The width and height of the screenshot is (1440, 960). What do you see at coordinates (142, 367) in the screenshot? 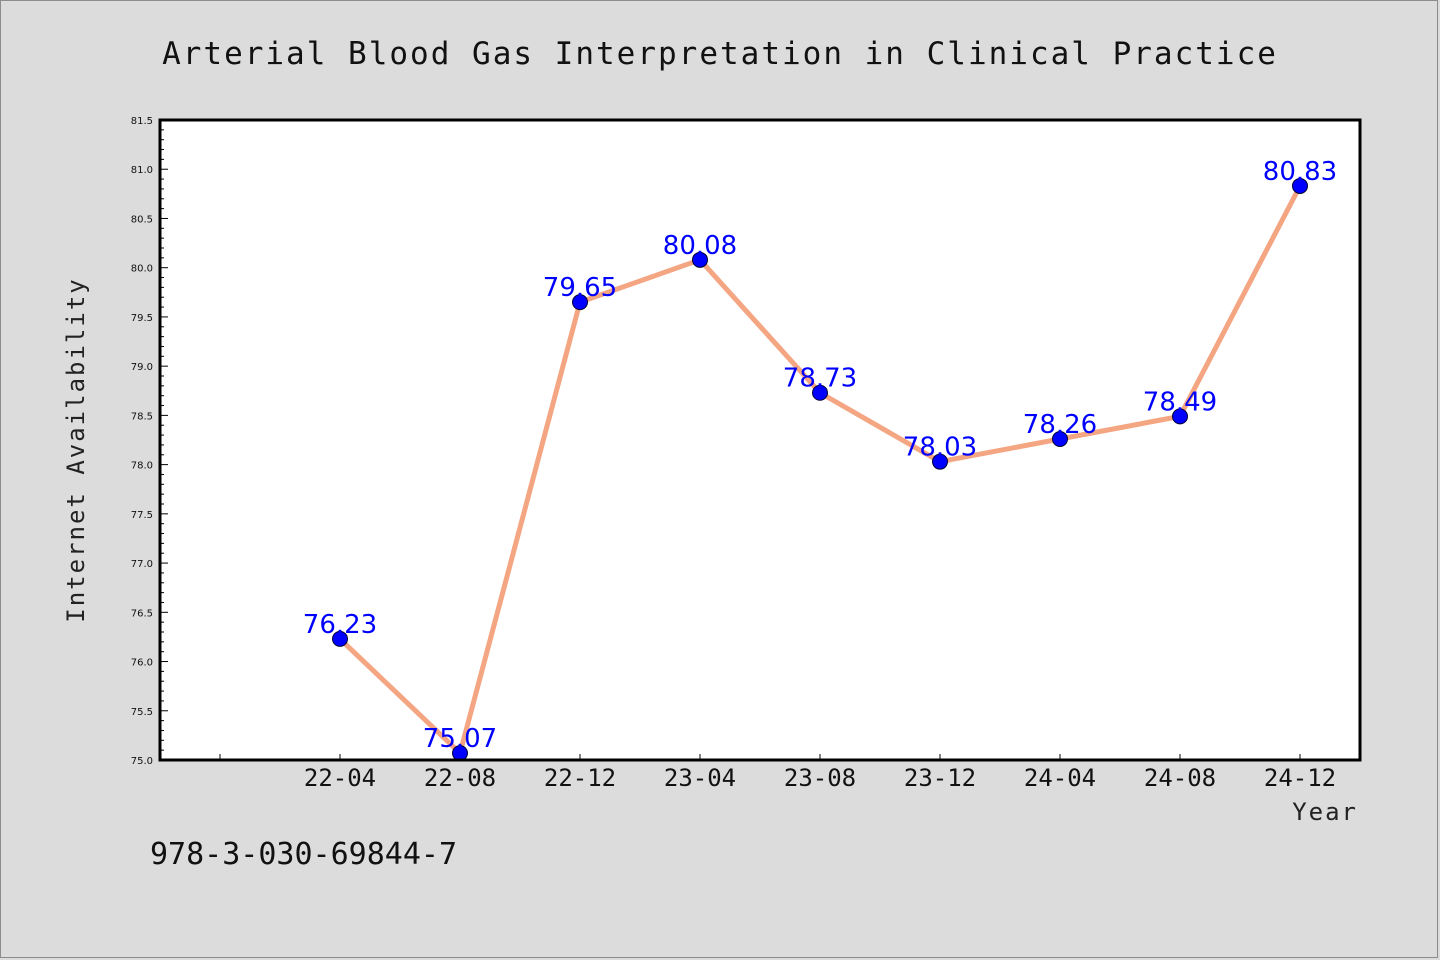
I see `y-tick-label: 79.0` at bounding box center [142, 367].